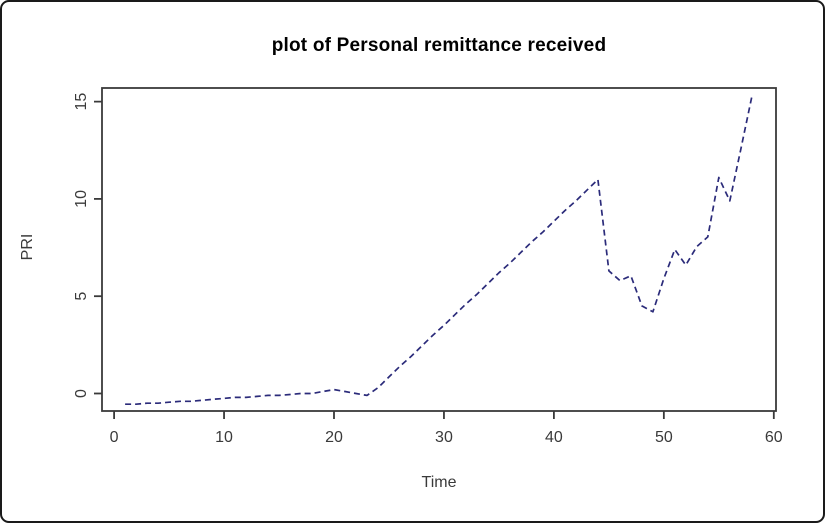 The width and height of the screenshot is (825, 523). I want to click on x-tick-label: 20, so click(334, 437).